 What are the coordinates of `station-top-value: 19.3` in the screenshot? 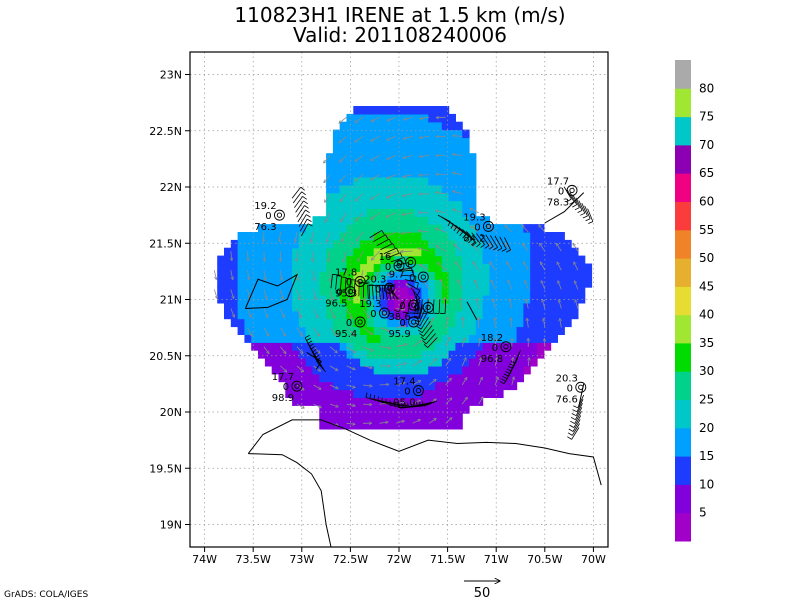 It's located at (370, 304).